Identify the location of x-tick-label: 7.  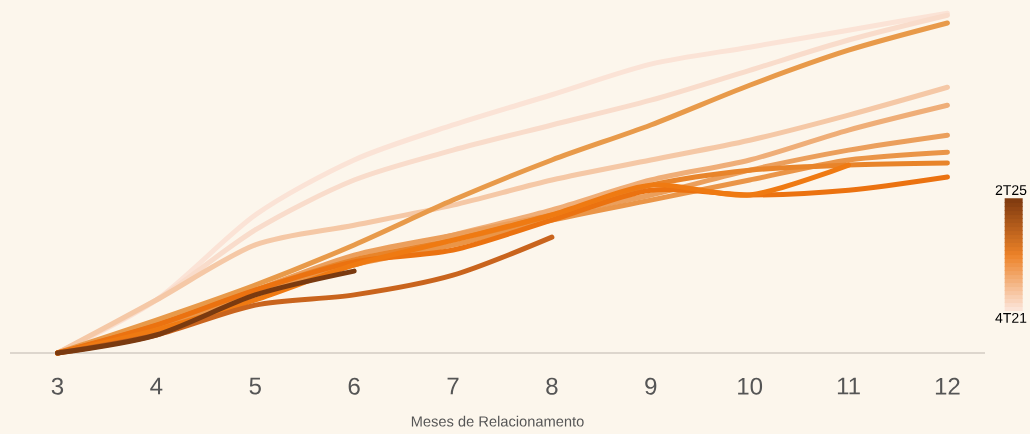
(453, 386).